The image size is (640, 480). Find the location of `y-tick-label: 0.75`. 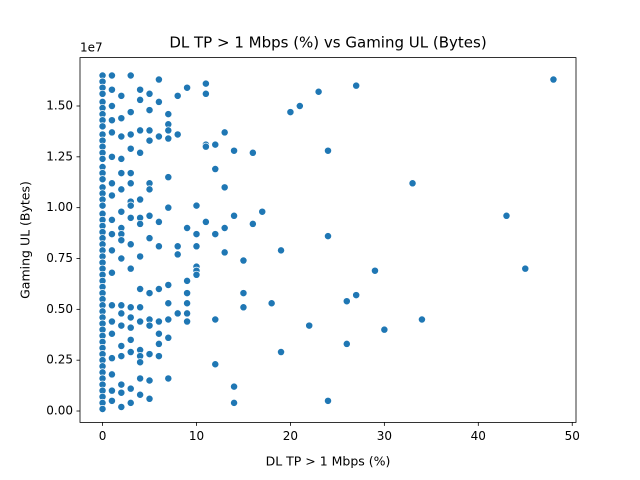

y-tick-label: 0.75 is located at coordinates (59, 258).